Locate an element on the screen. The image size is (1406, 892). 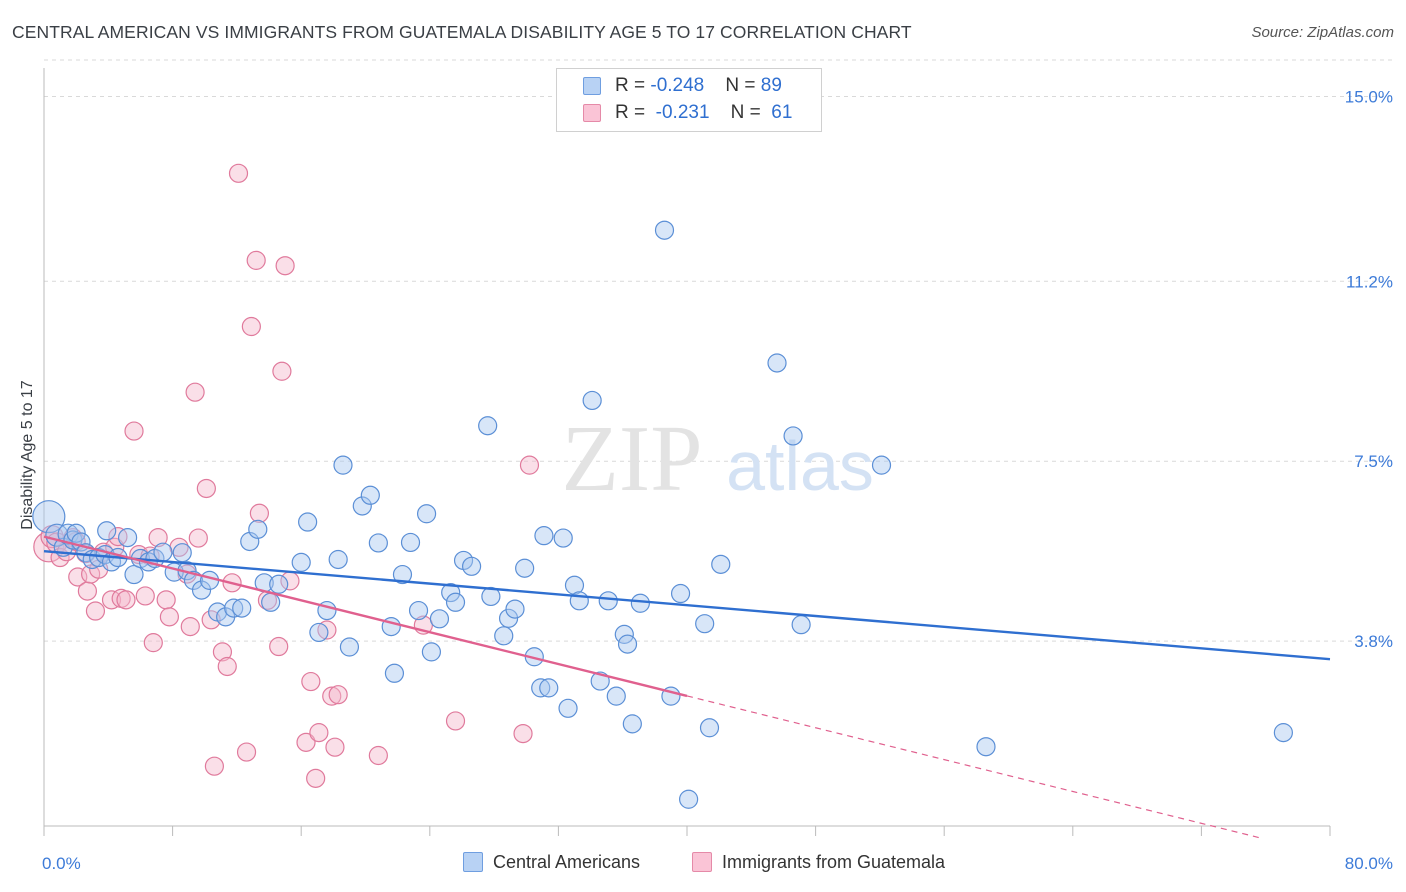
x-tick-label: 80.0% is located at coordinates (1369, 863).